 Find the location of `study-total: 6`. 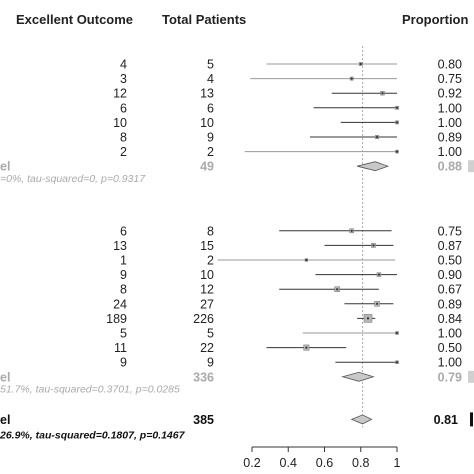

study-total: 6 is located at coordinates (210, 108).